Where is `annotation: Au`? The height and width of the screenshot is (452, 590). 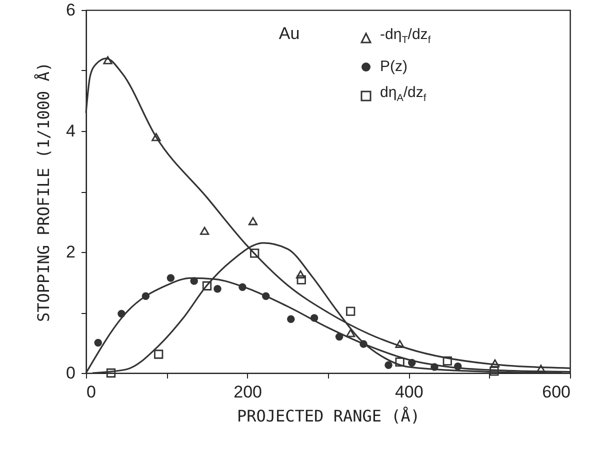 annotation: Au is located at coordinates (289, 33).